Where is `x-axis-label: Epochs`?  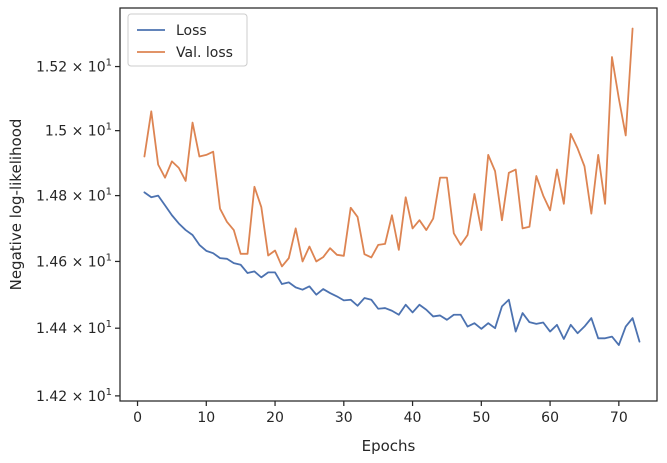
x-axis-label: Epochs is located at coordinates (389, 446).